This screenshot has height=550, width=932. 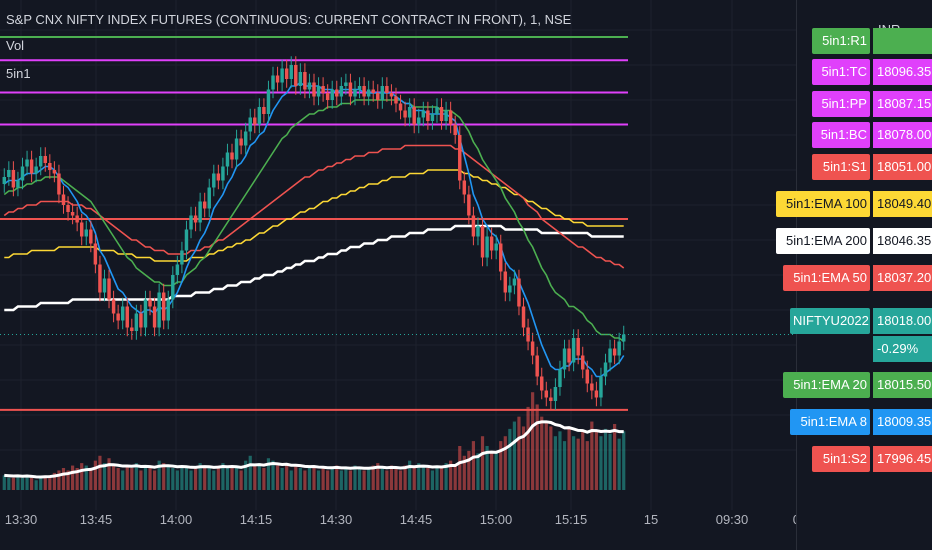 What do you see at coordinates (826, 278) in the screenshot?
I see `price-tag-name: 5in1:EMA 50` at bounding box center [826, 278].